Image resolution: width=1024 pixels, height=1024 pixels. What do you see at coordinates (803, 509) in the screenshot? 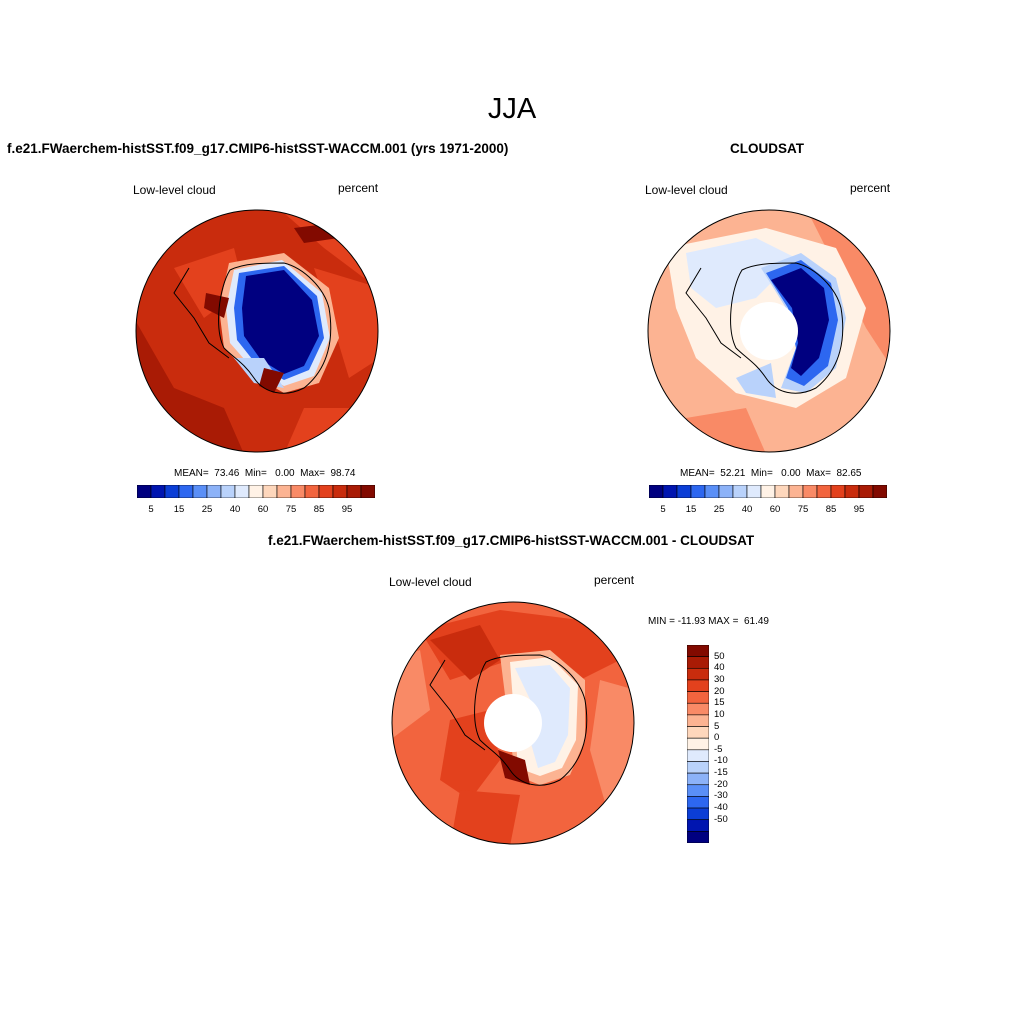
I see `colorbar-tick-label: 75` at bounding box center [803, 509].